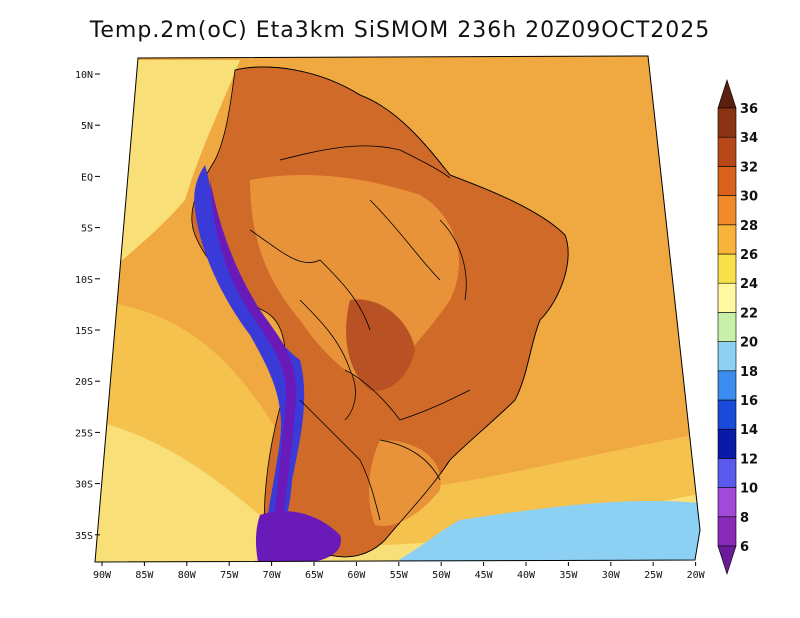  What do you see at coordinates (87, 177) in the screenshot?
I see `lat-label: EQ` at bounding box center [87, 177].